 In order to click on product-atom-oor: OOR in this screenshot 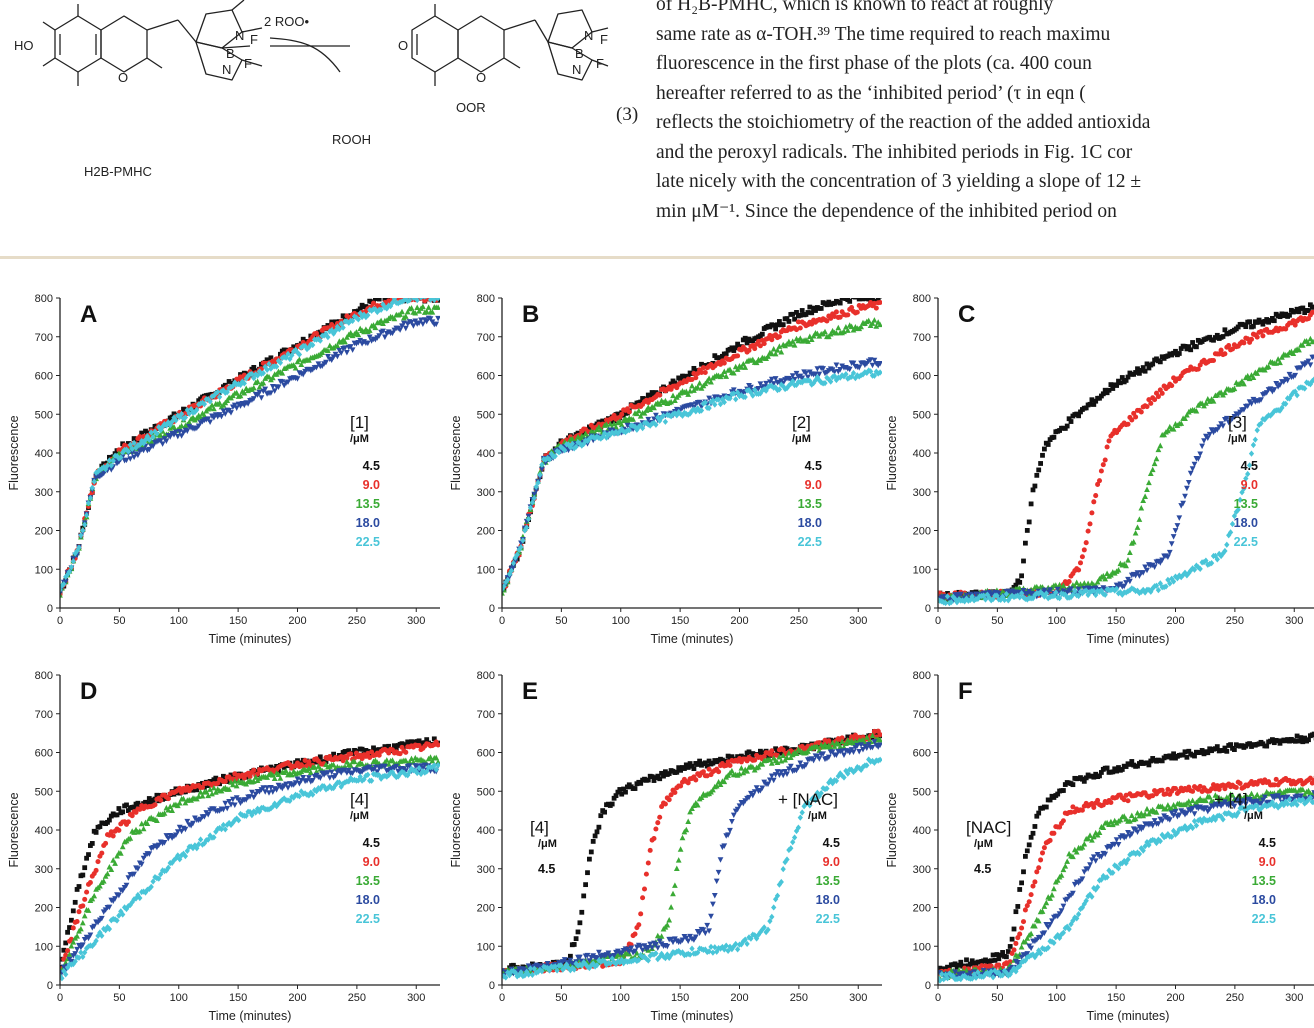, I will do `click(471, 107)`.